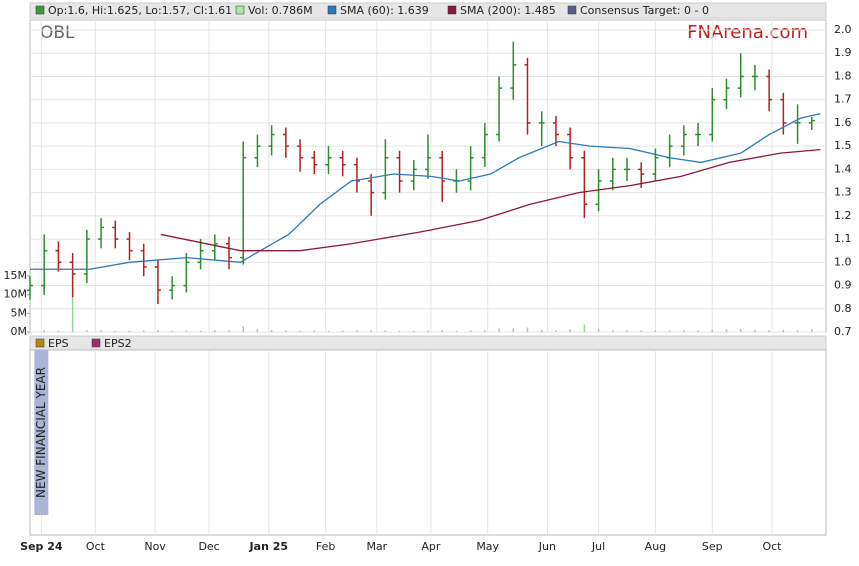 Image resolution: width=859 pixels, height=566 pixels. I want to click on y-tick-label: 2.0, so click(843, 29).